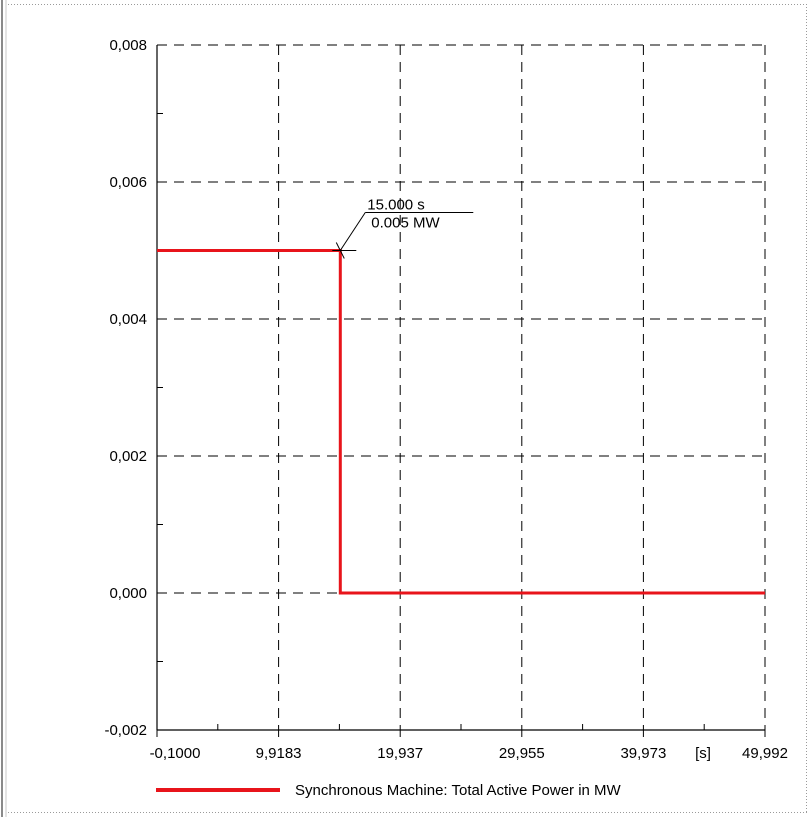 The image size is (809, 822). What do you see at coordinates (175, 753) in the screenshot?
I see `x-tick-label: -0,1000` at bounding box center [175, 753].